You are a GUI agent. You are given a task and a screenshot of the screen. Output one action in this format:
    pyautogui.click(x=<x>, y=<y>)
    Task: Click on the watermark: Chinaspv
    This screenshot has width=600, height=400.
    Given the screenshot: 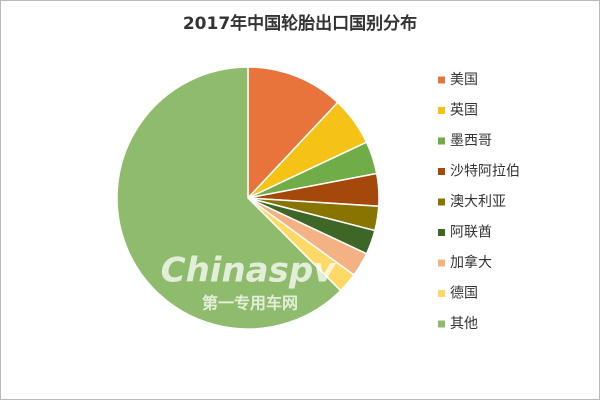 What is the action you would take?
    pyautogui.click(x=249, y=271)
    